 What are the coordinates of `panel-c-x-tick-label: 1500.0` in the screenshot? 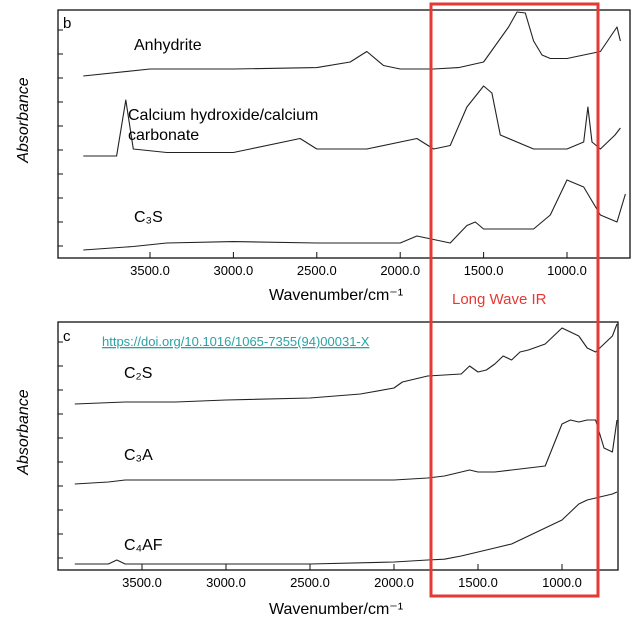 It's located at (478, 582).